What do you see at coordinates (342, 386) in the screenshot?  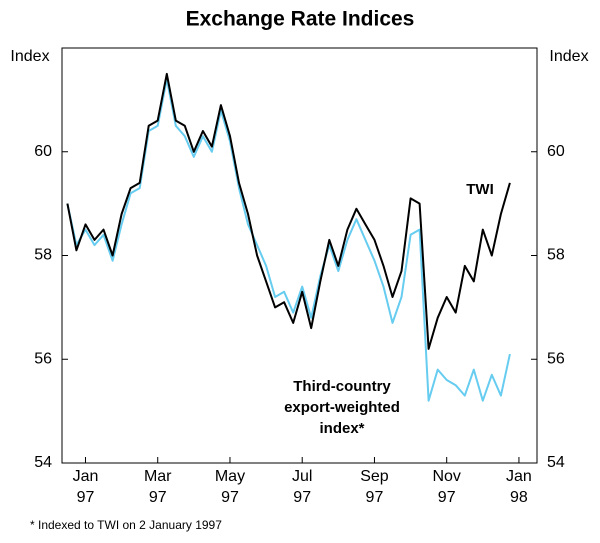 I see `annotation: Third-country` at bounding box center [342, 386].